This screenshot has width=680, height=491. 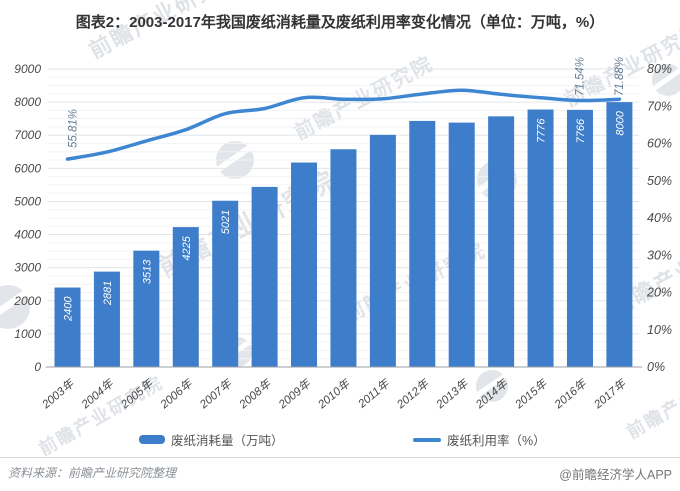 I want to click on y-axis-left-tick: 1000, so click(x=27, y=334).